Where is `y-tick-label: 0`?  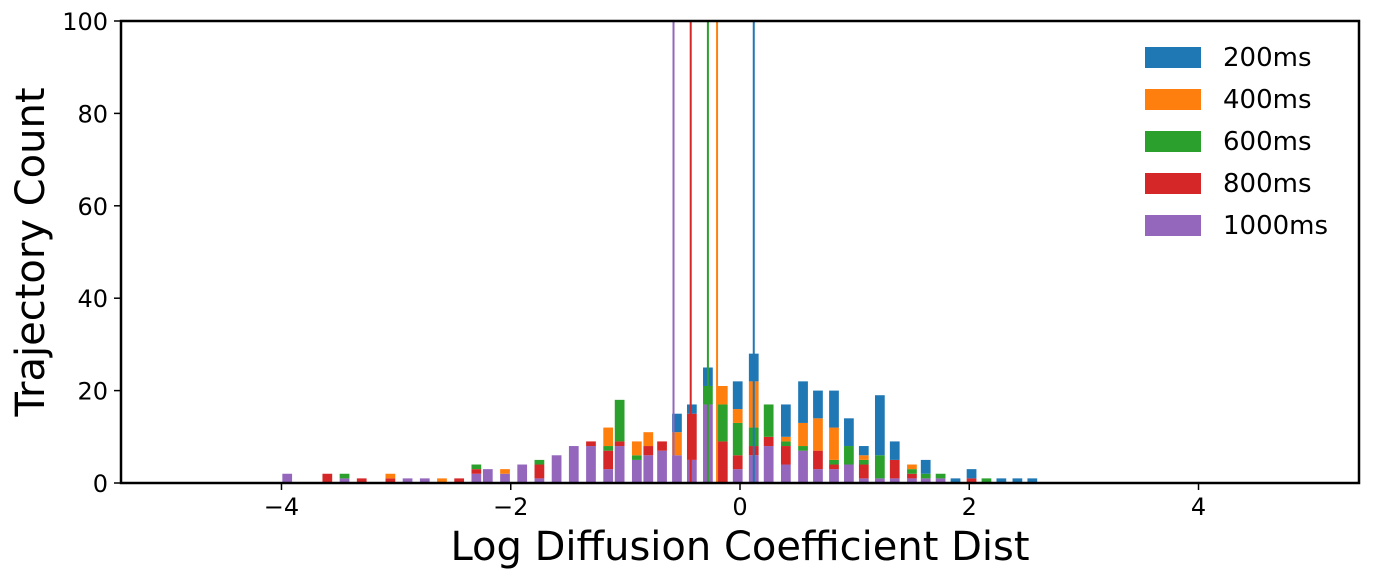 y-tick-label: 0 is located at coordinates (100, 484).